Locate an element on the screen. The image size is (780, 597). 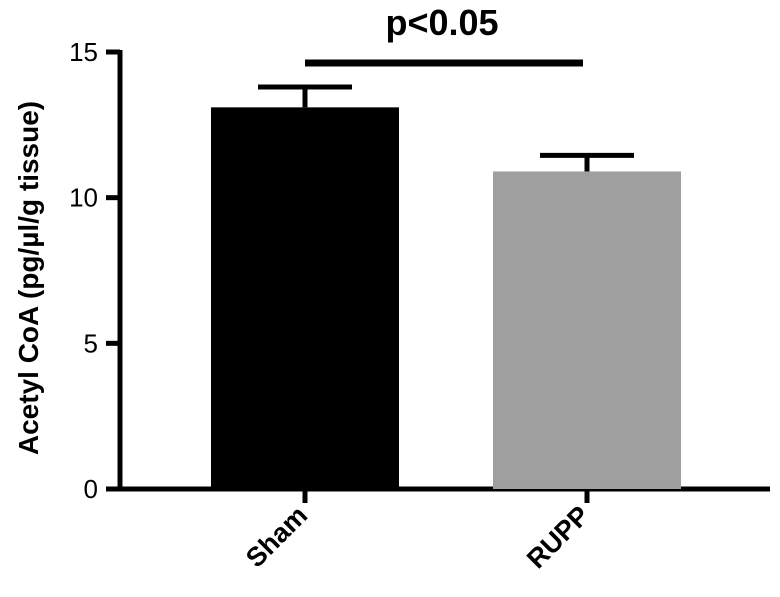
x-axis: Sham RUPP is located at coordinates (444, 530).